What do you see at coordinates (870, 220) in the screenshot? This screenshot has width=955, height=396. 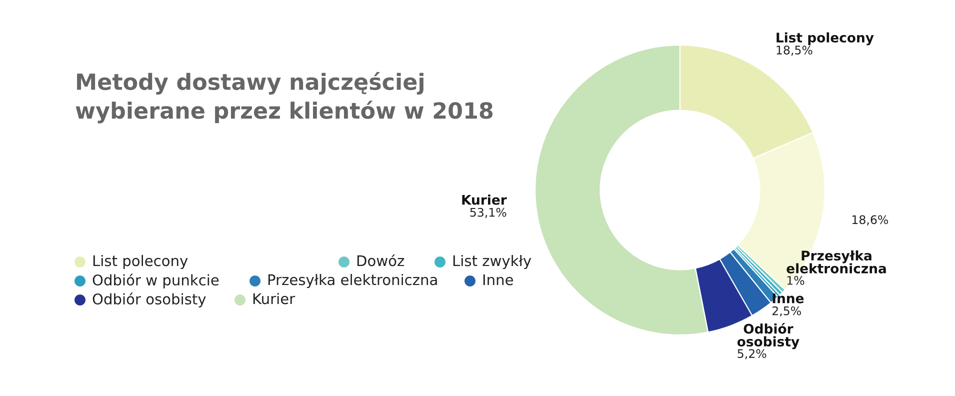 I see `data-label: 18,6%` at bounding box center [870, 220].